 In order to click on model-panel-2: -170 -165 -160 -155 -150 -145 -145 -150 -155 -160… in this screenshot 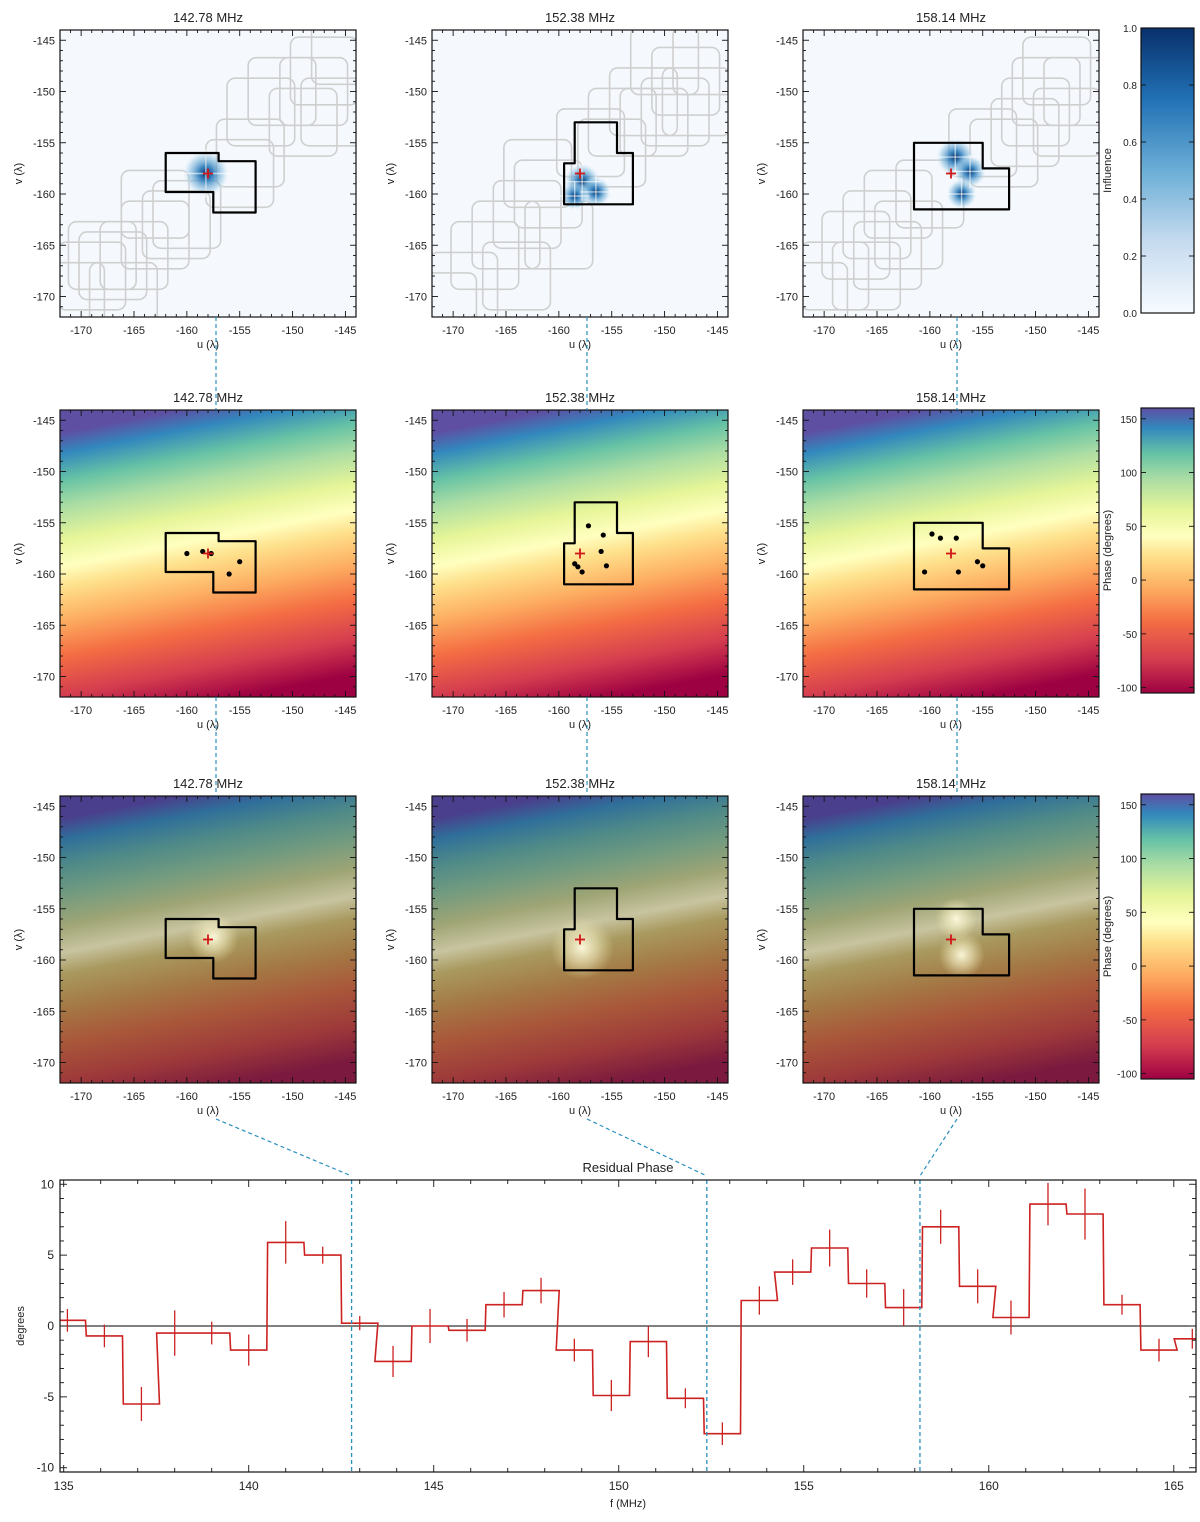, I will do `click(557, 946)`.